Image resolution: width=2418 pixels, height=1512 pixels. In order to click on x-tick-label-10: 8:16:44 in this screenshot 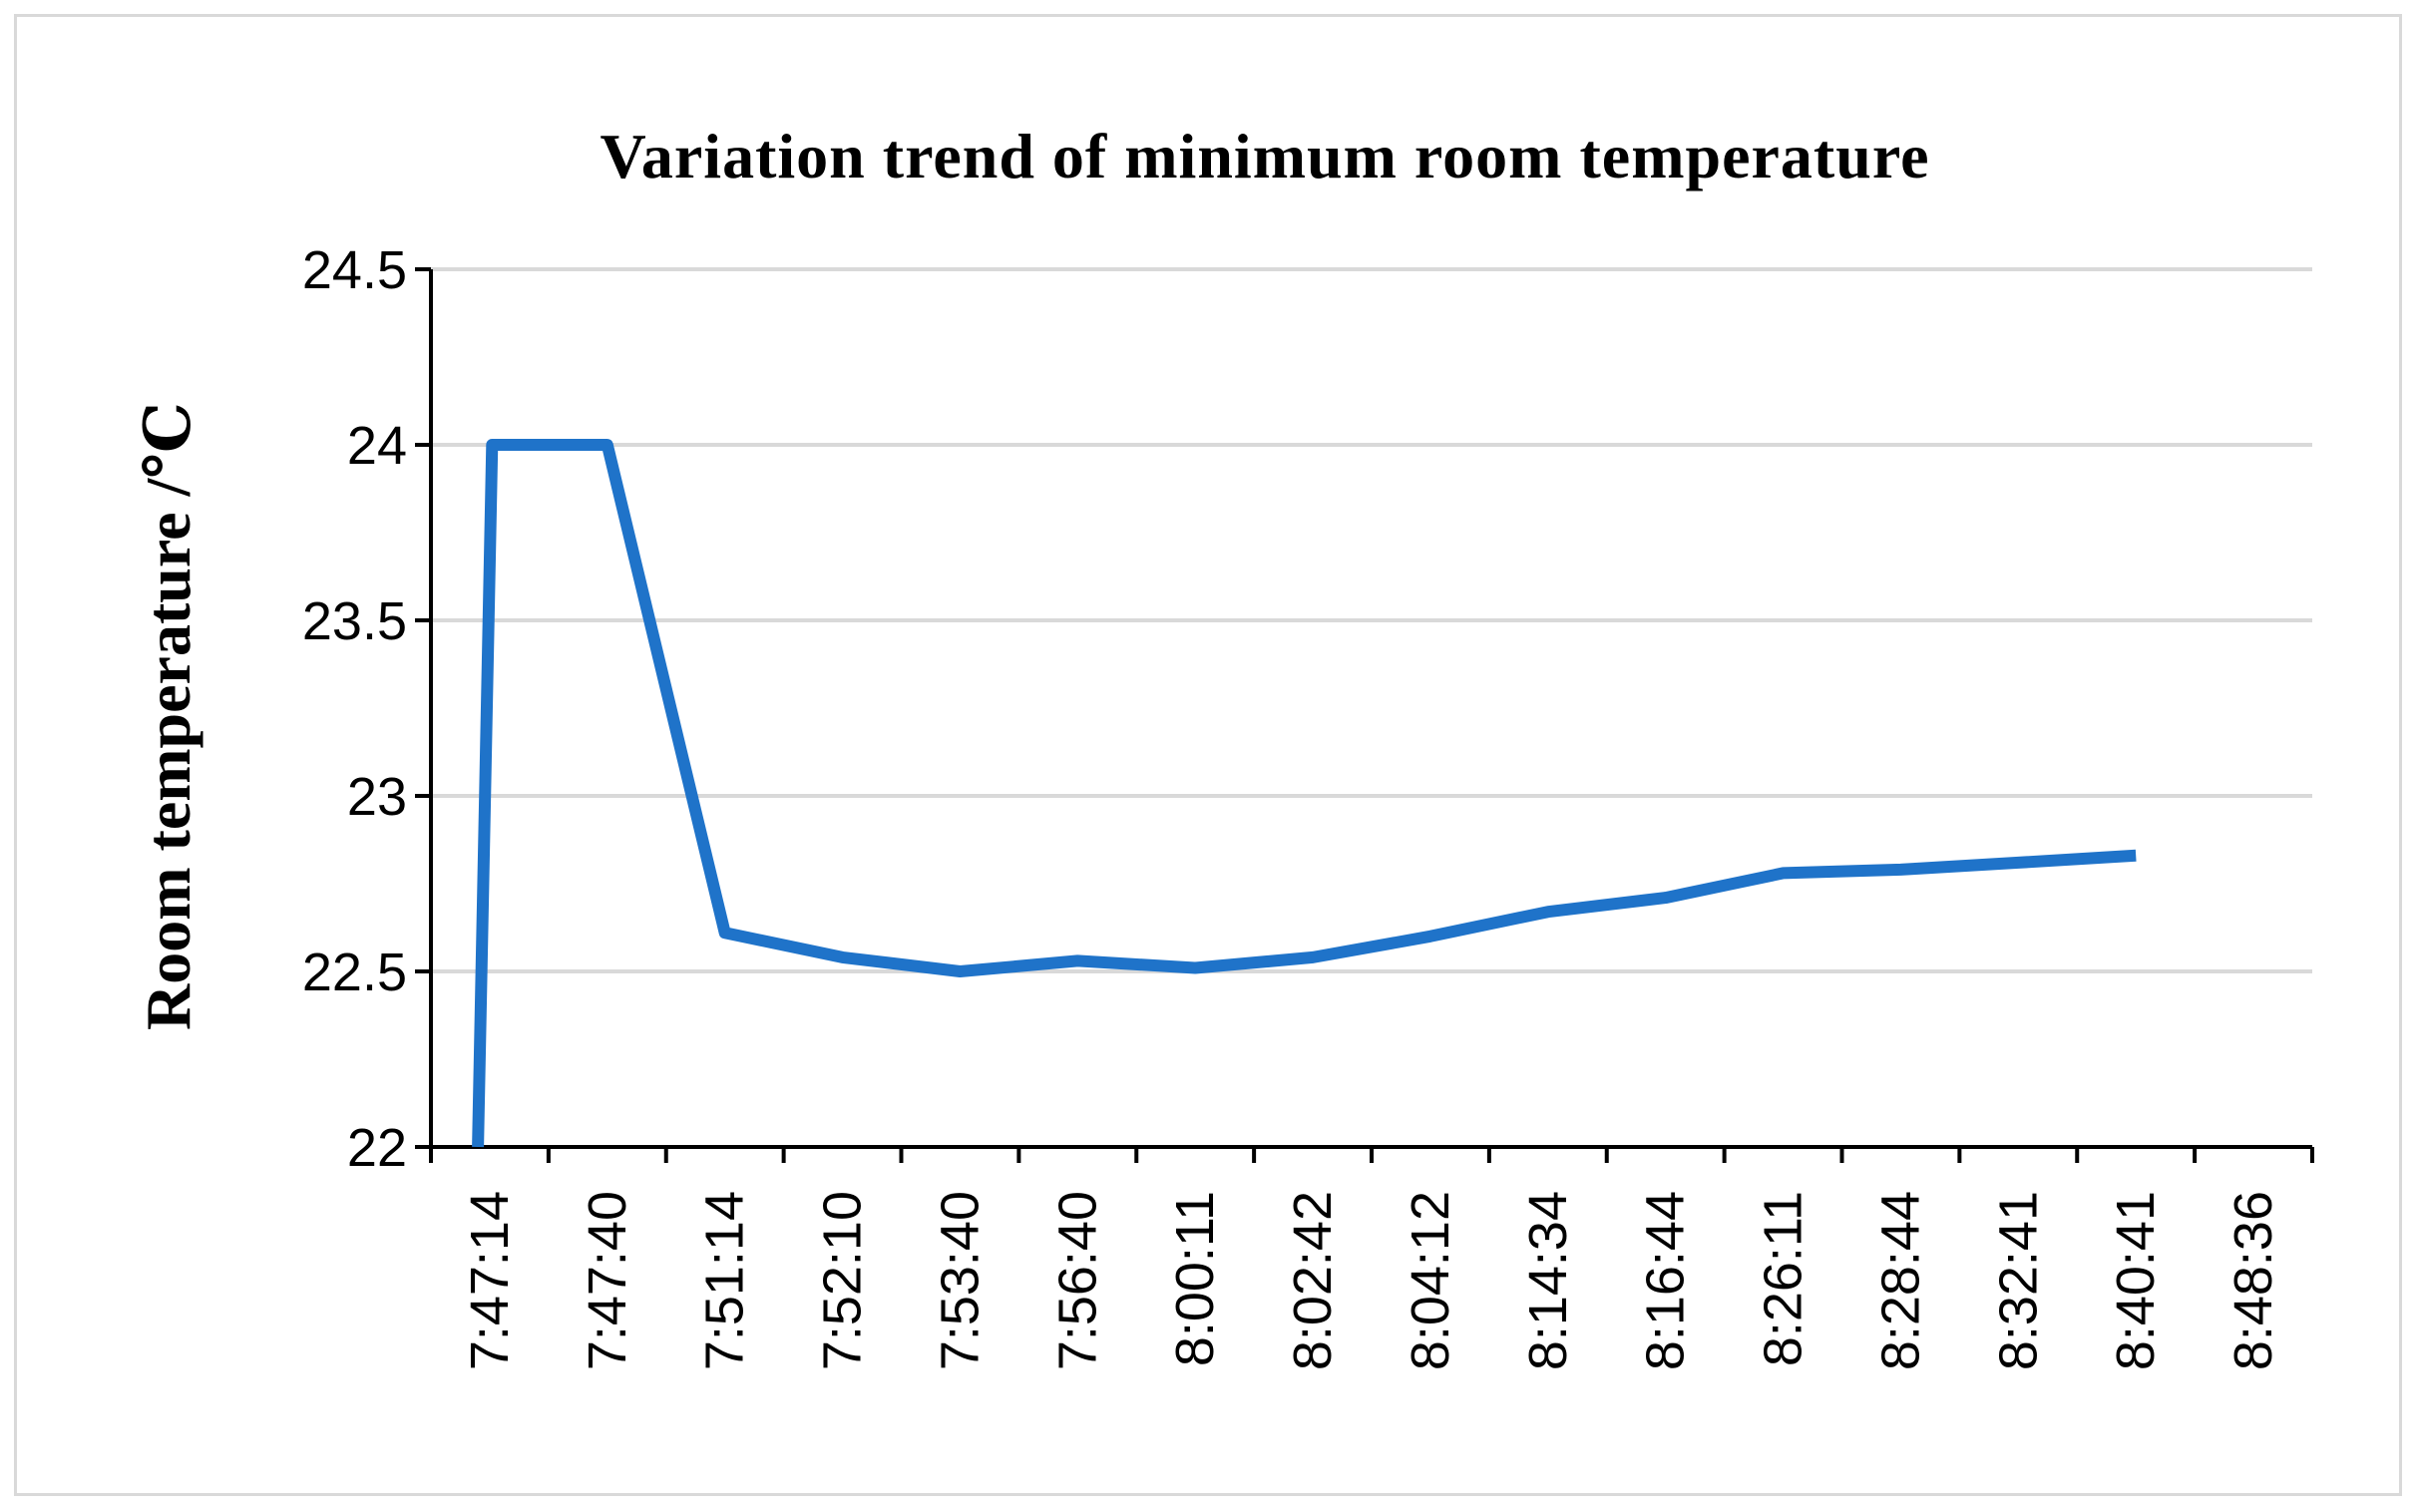, I will do `click(1666, 1280)`.